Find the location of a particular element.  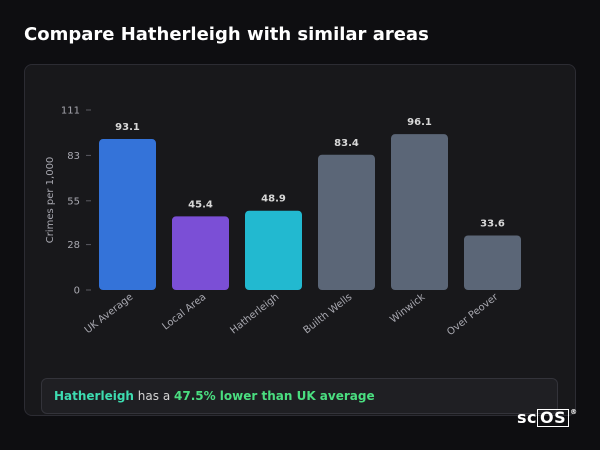

bar-over-peover is located at coordinates (492, 262).